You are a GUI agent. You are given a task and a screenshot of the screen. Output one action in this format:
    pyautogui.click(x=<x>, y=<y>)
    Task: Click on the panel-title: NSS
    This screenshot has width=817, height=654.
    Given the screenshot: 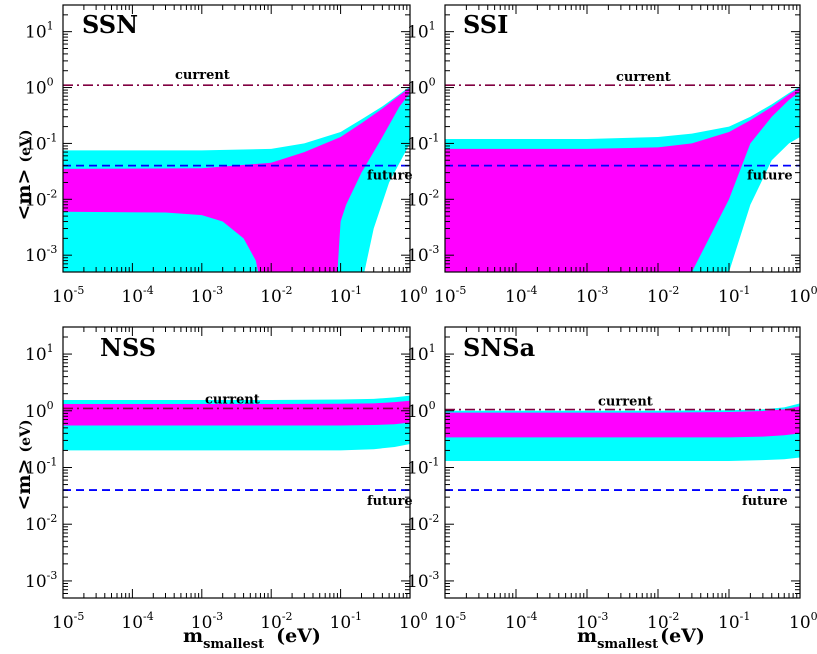 What is the action you would take?
    pyautogui.click(x=128, y=347)
    